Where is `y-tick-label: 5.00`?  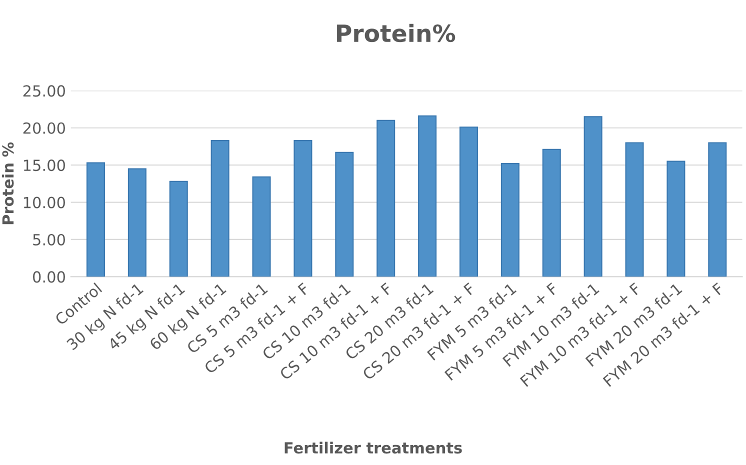
y-tick-label: 5.00 is located at coordinates (49, 240).